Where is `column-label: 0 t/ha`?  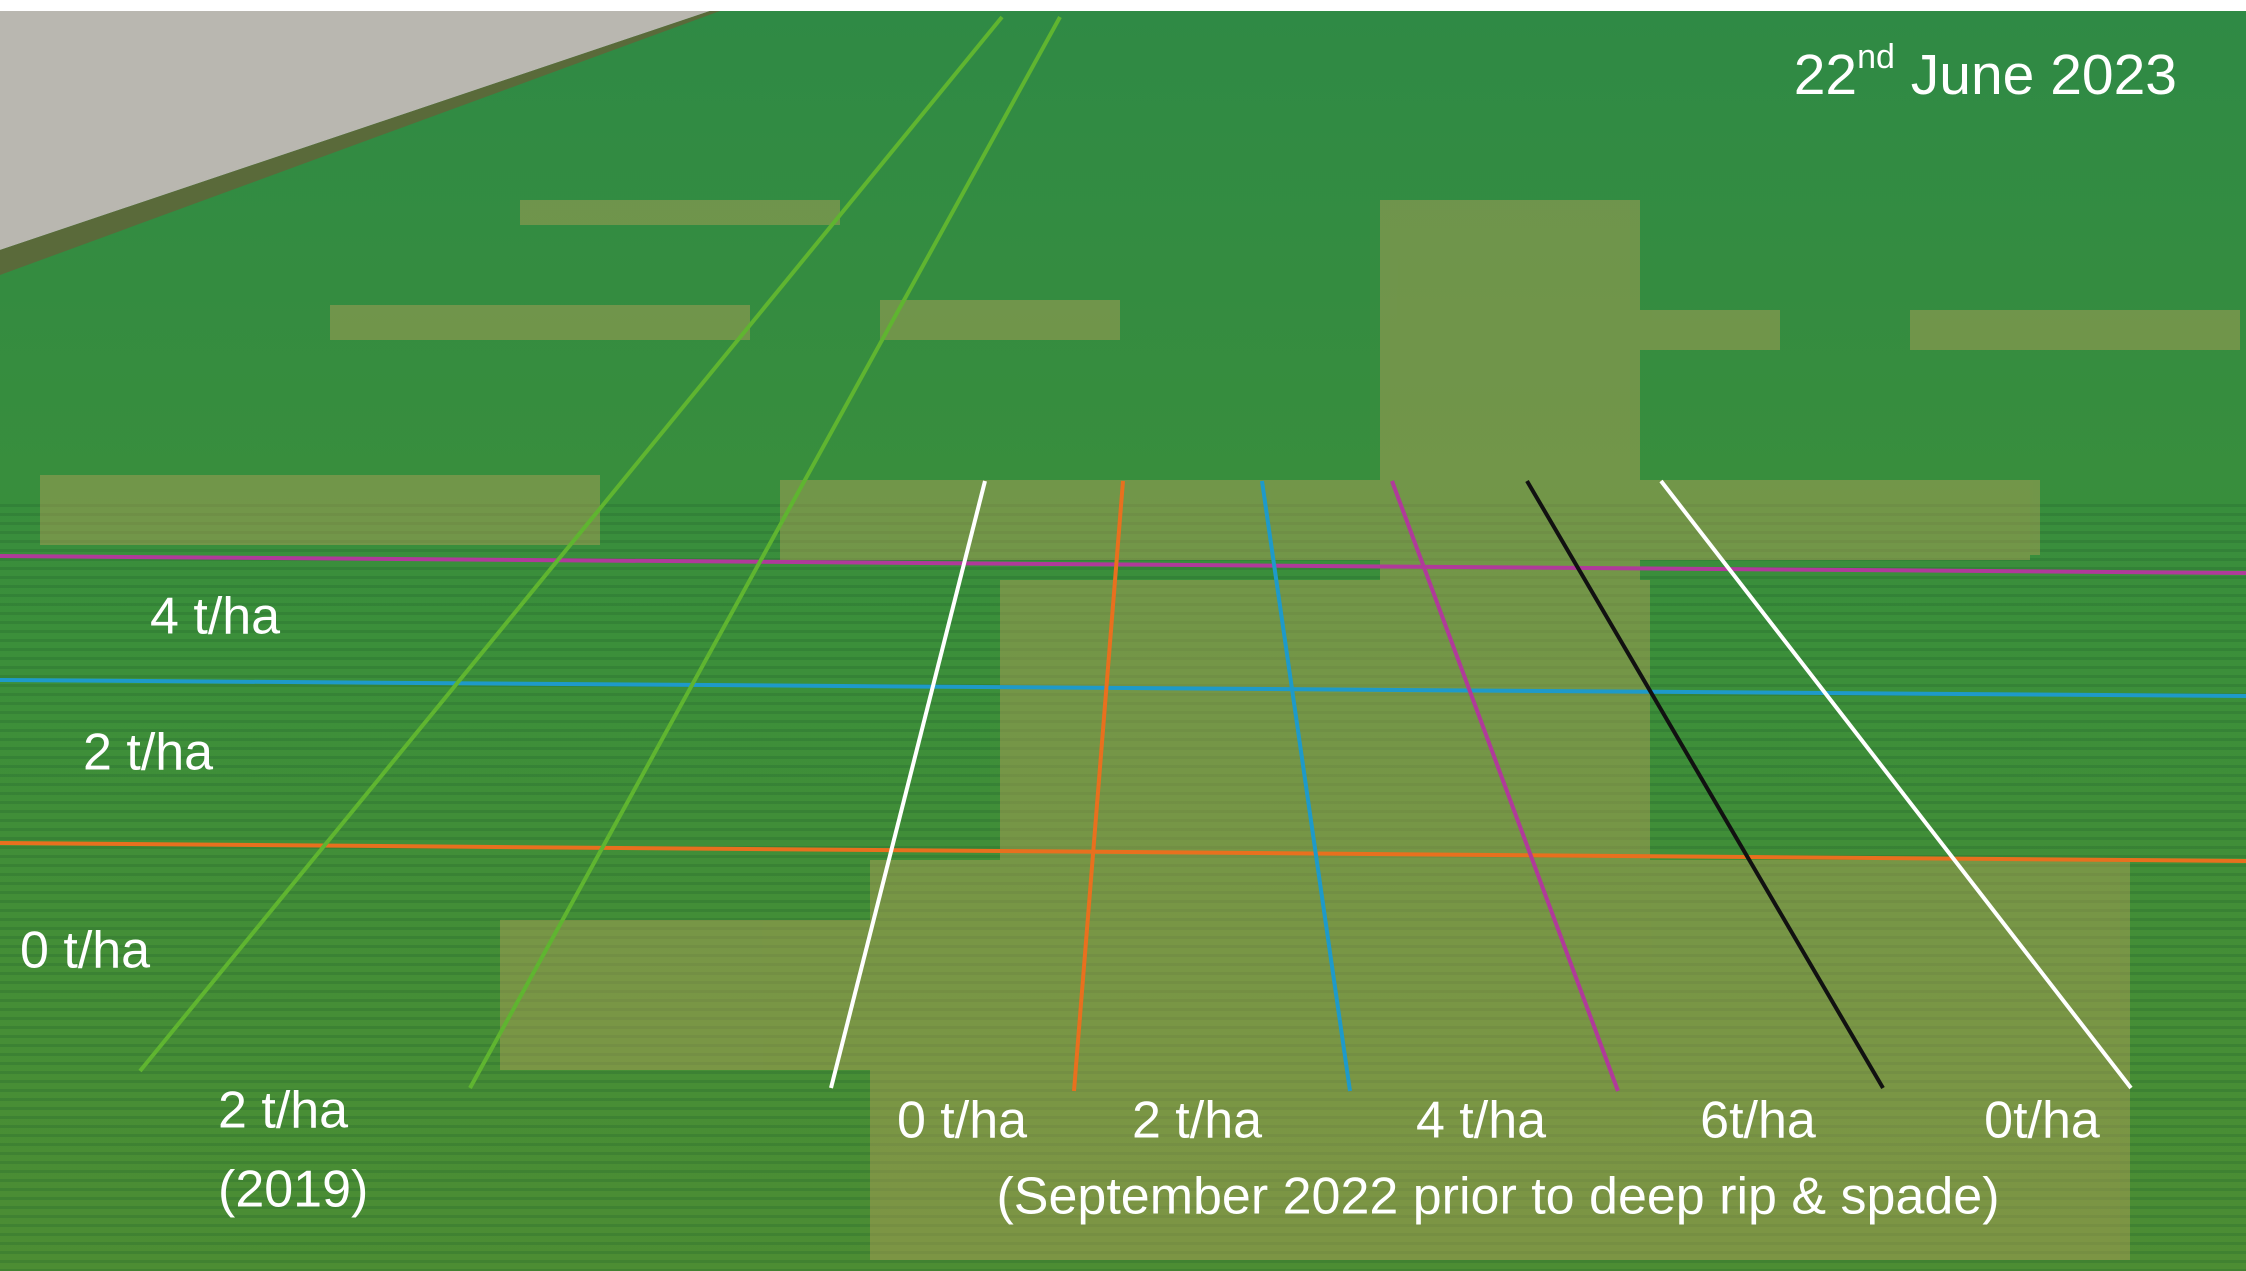 column-label: 0 t/ha is located at coordinates (962, 1121).